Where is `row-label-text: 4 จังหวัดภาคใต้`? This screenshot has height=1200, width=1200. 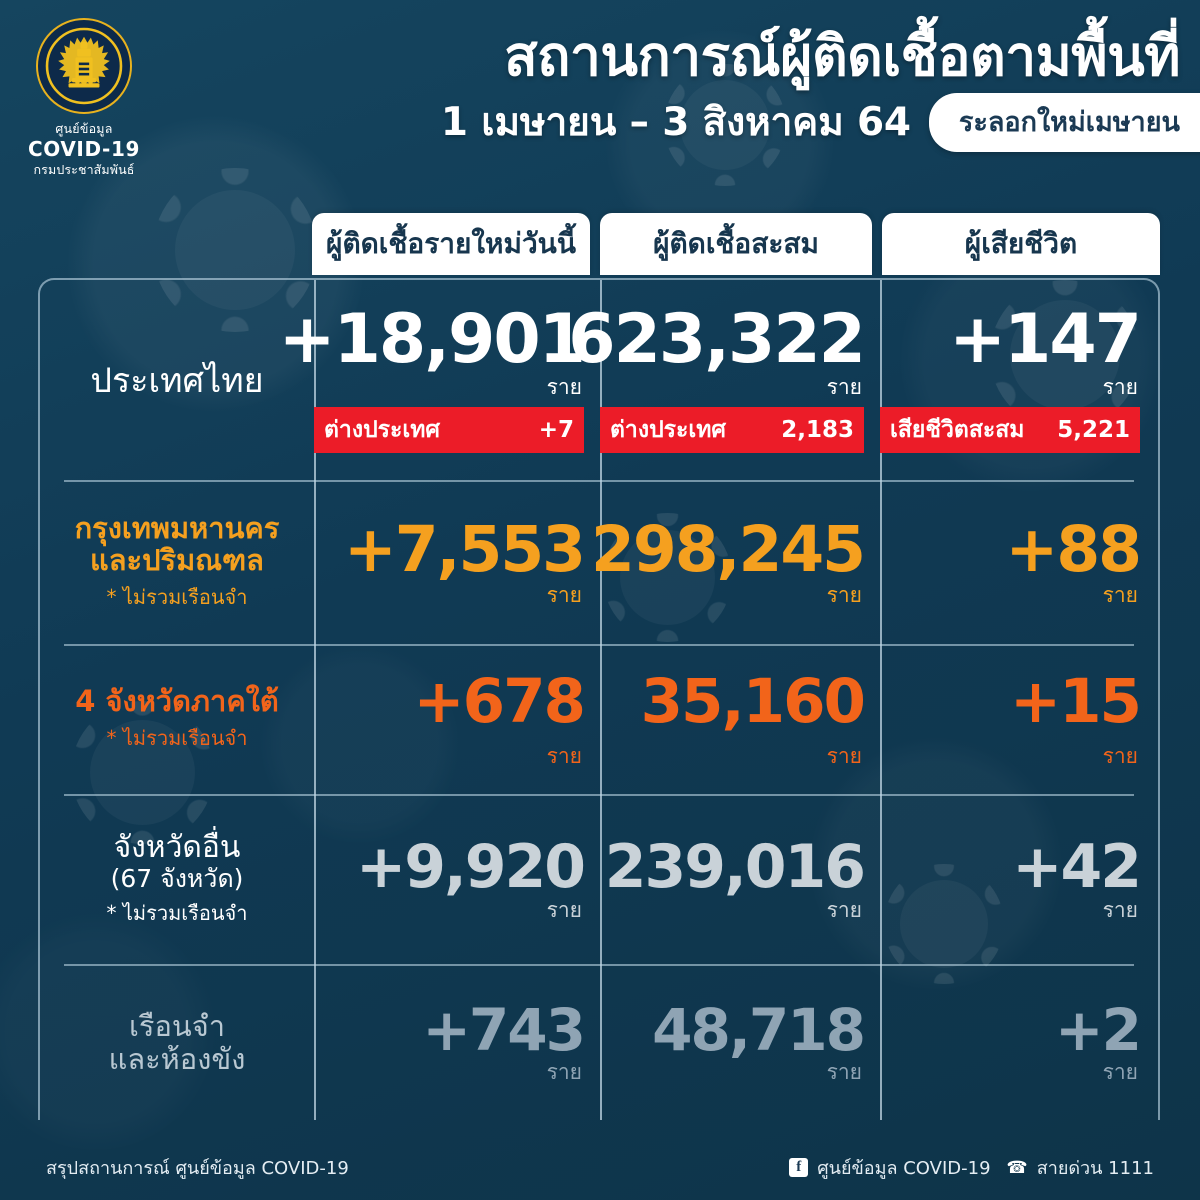
row-label-text: 4 จังหวัดภาคใต้ is located at coordinates (177, 701).